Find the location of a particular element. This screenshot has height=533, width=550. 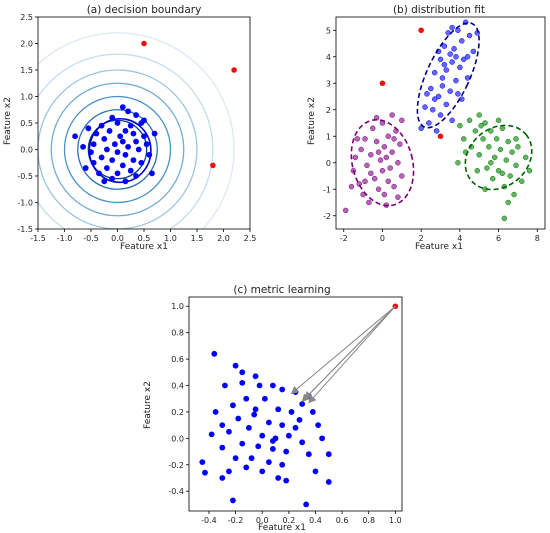

y-tick-label: 2.5 is located at coordinates (26, 17).